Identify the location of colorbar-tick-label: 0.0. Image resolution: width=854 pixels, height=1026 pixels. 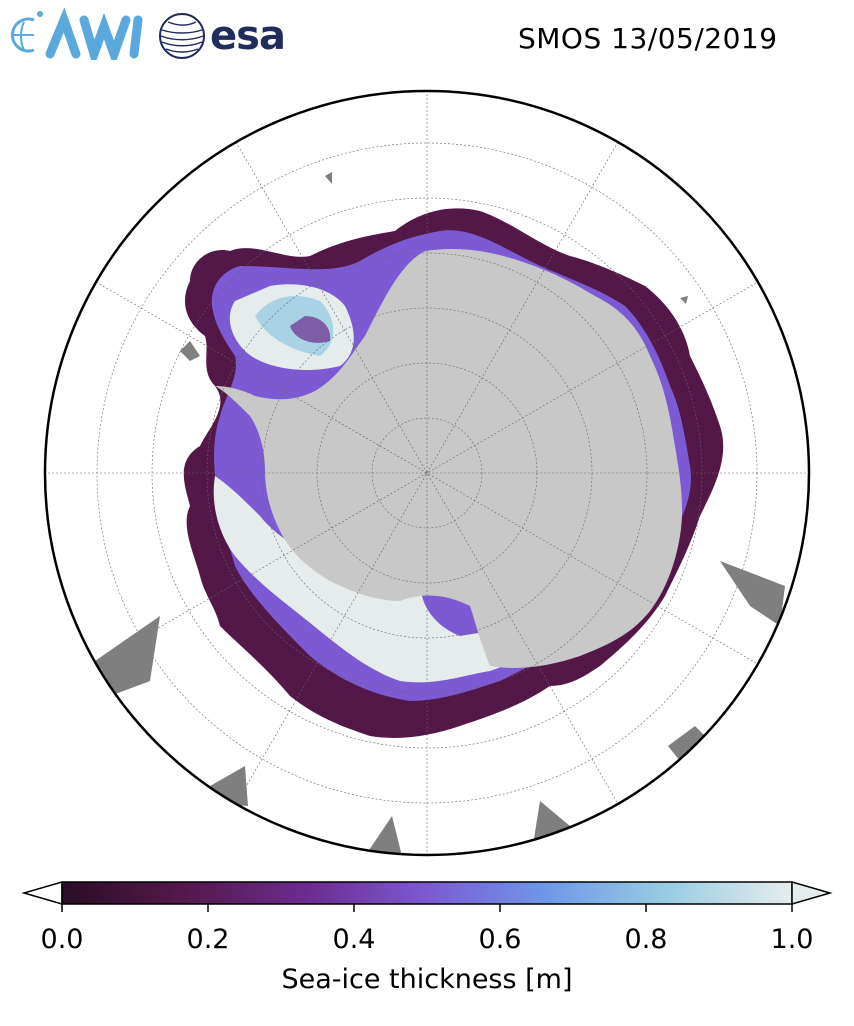
(62, 939).